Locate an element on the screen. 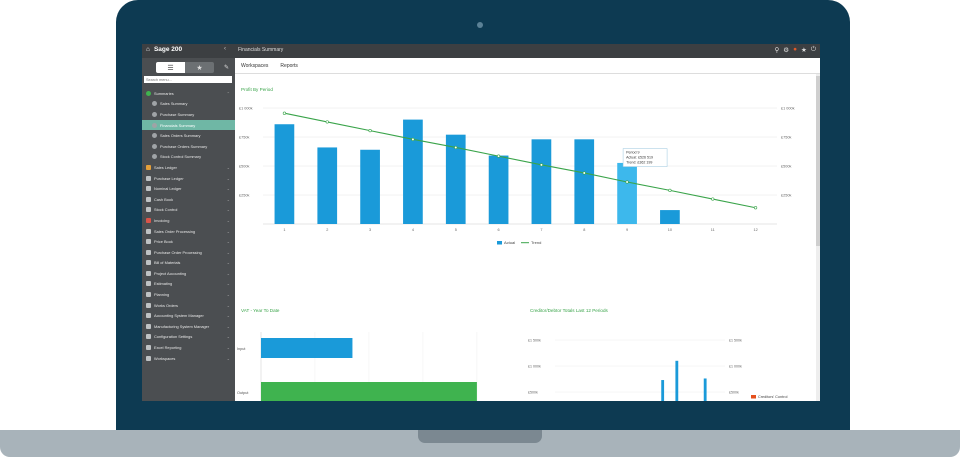  camera-icon is located at coordinates (480, 25).